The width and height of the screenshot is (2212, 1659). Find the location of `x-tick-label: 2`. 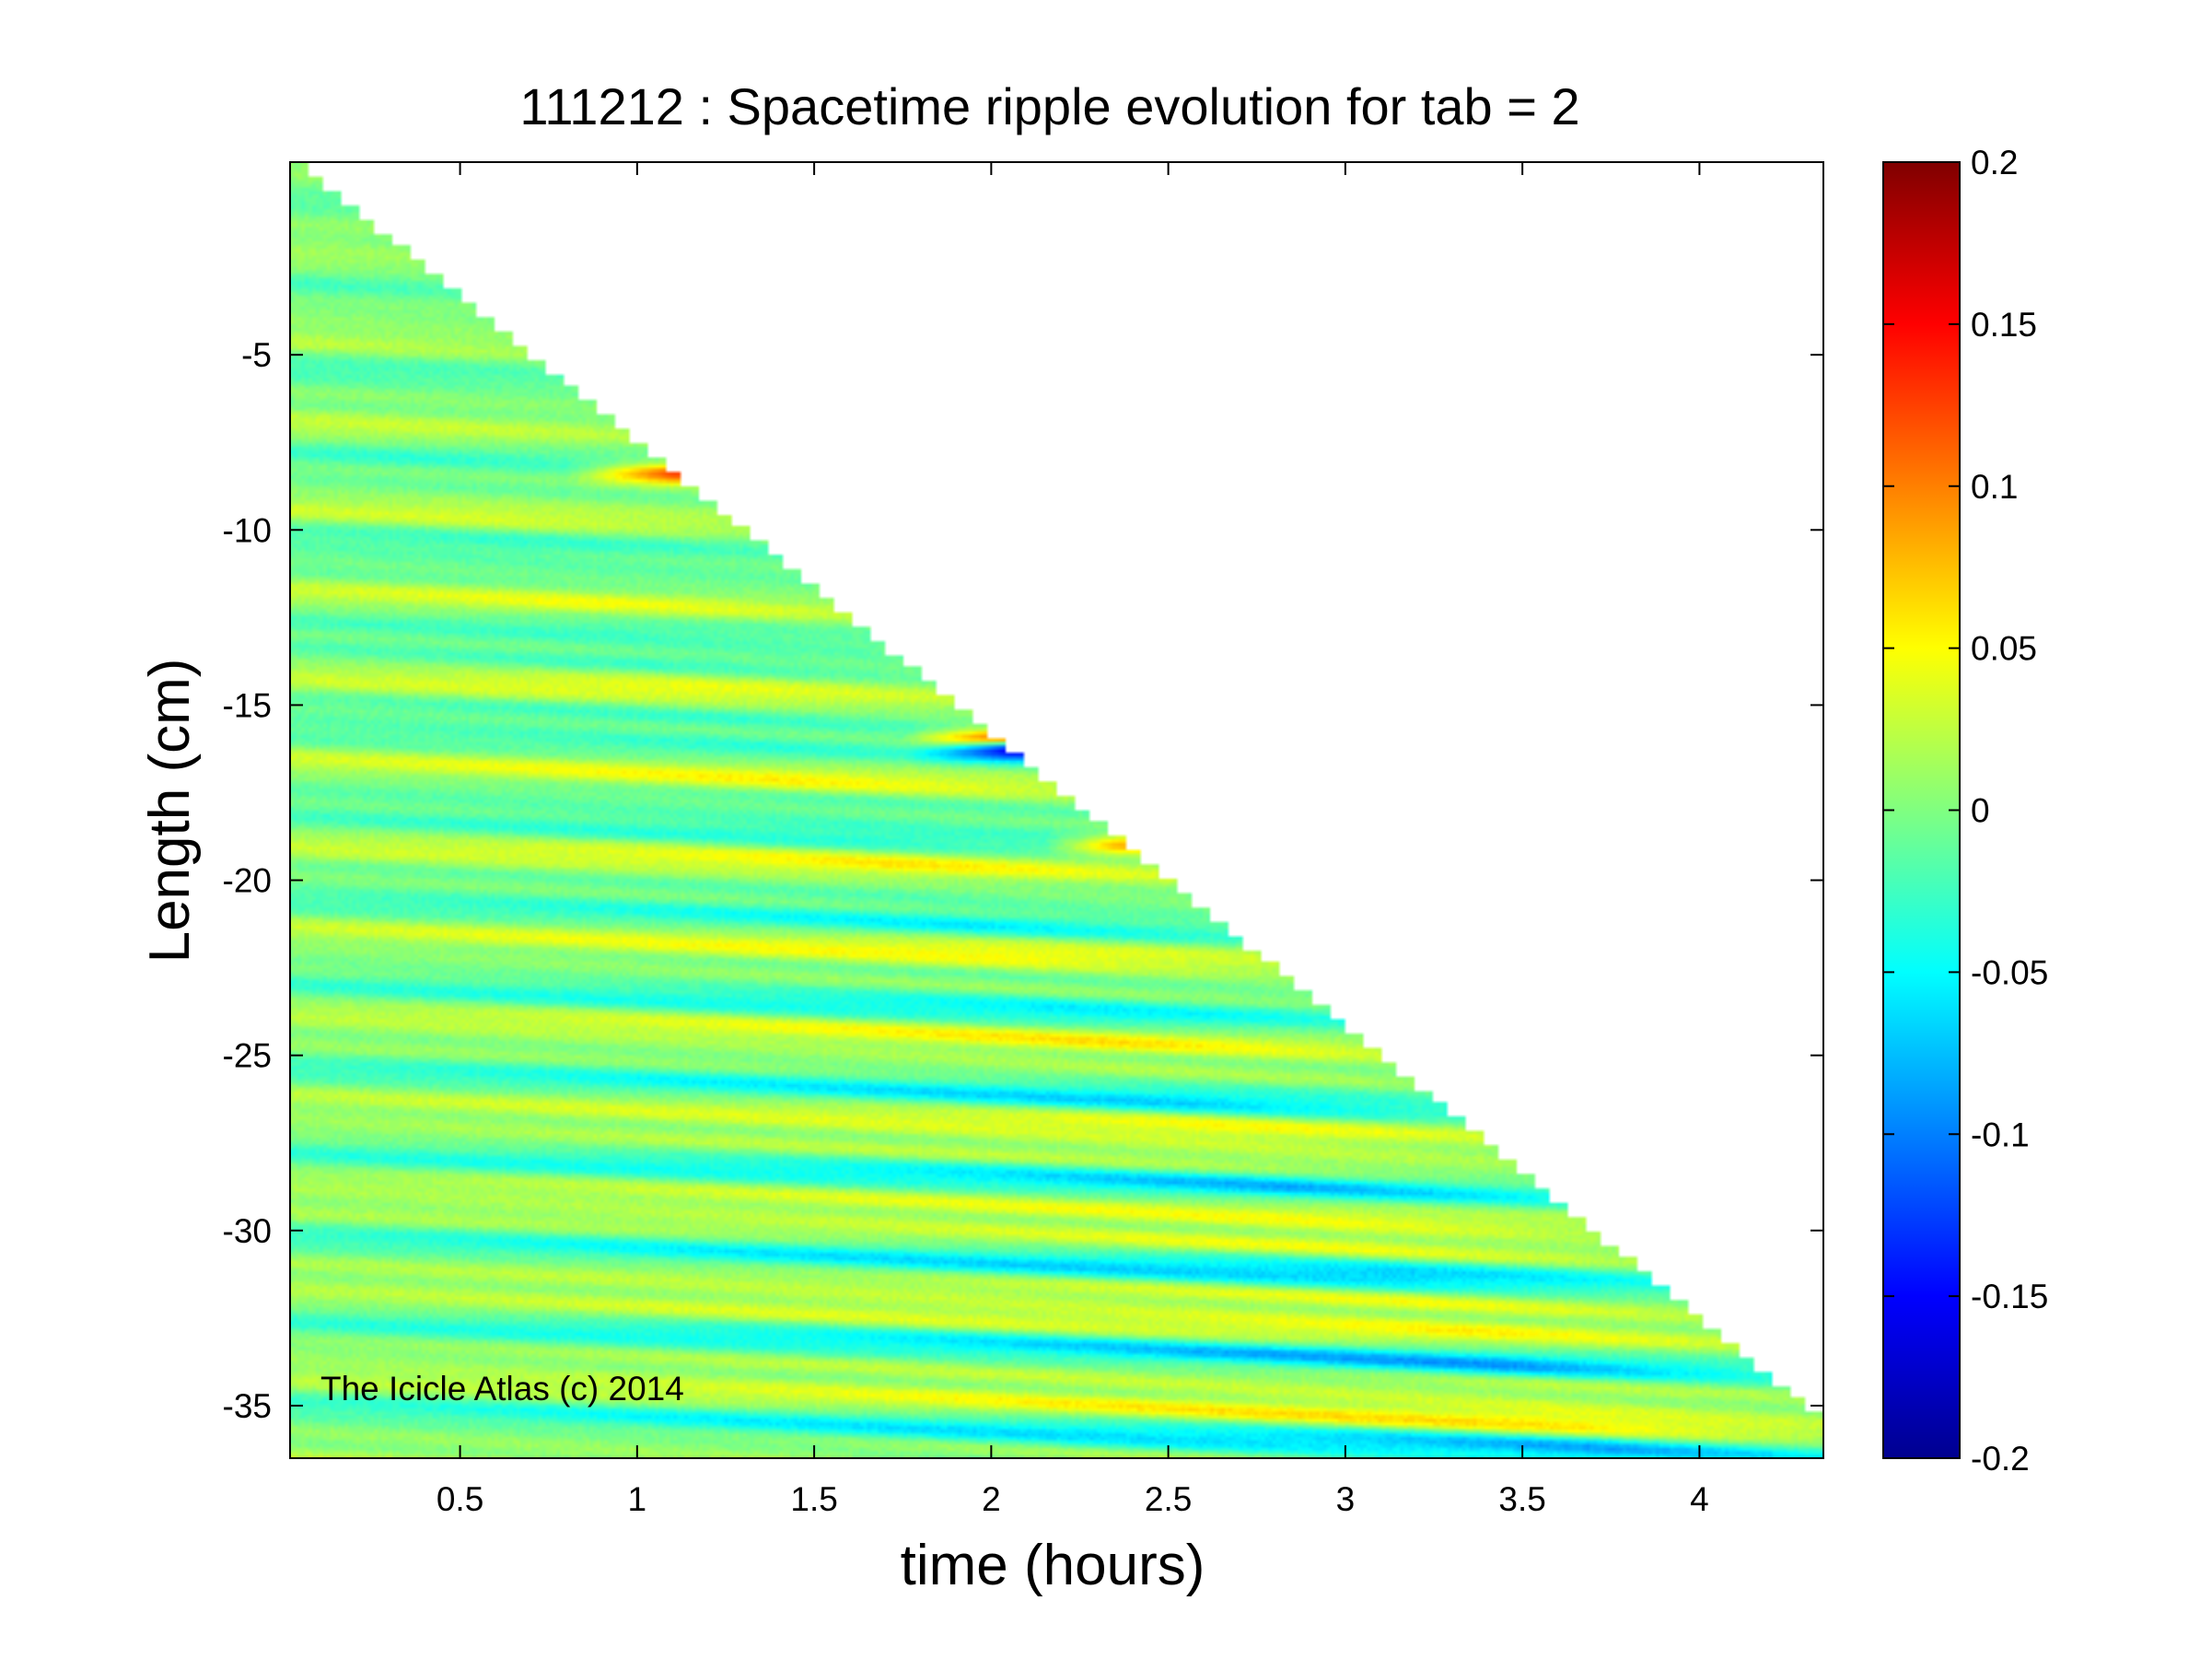

x-tick-label: 2 is located at coordinates (992, 1499).